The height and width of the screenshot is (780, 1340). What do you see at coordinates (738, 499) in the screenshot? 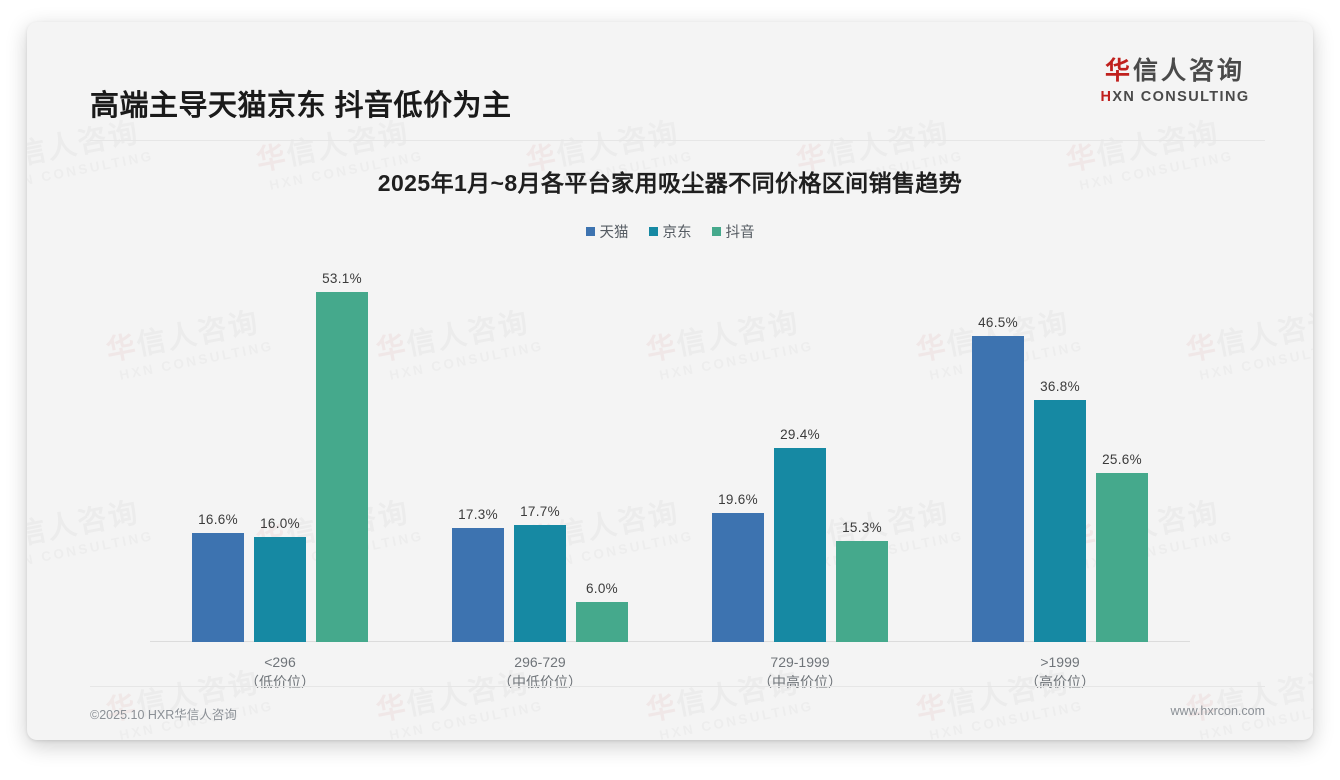
I see `bar-value-label: 19.6%` at bounding box center [738, 499].